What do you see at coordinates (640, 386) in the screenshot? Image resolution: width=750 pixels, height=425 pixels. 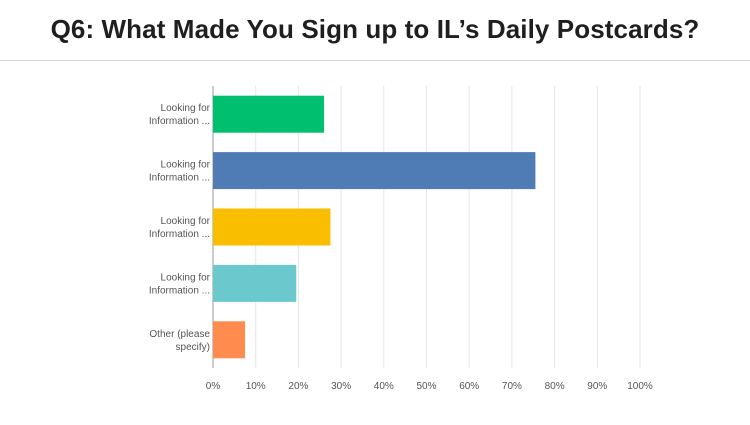 I see `x-tick-label: 100%` at bounding box center [640, 386].